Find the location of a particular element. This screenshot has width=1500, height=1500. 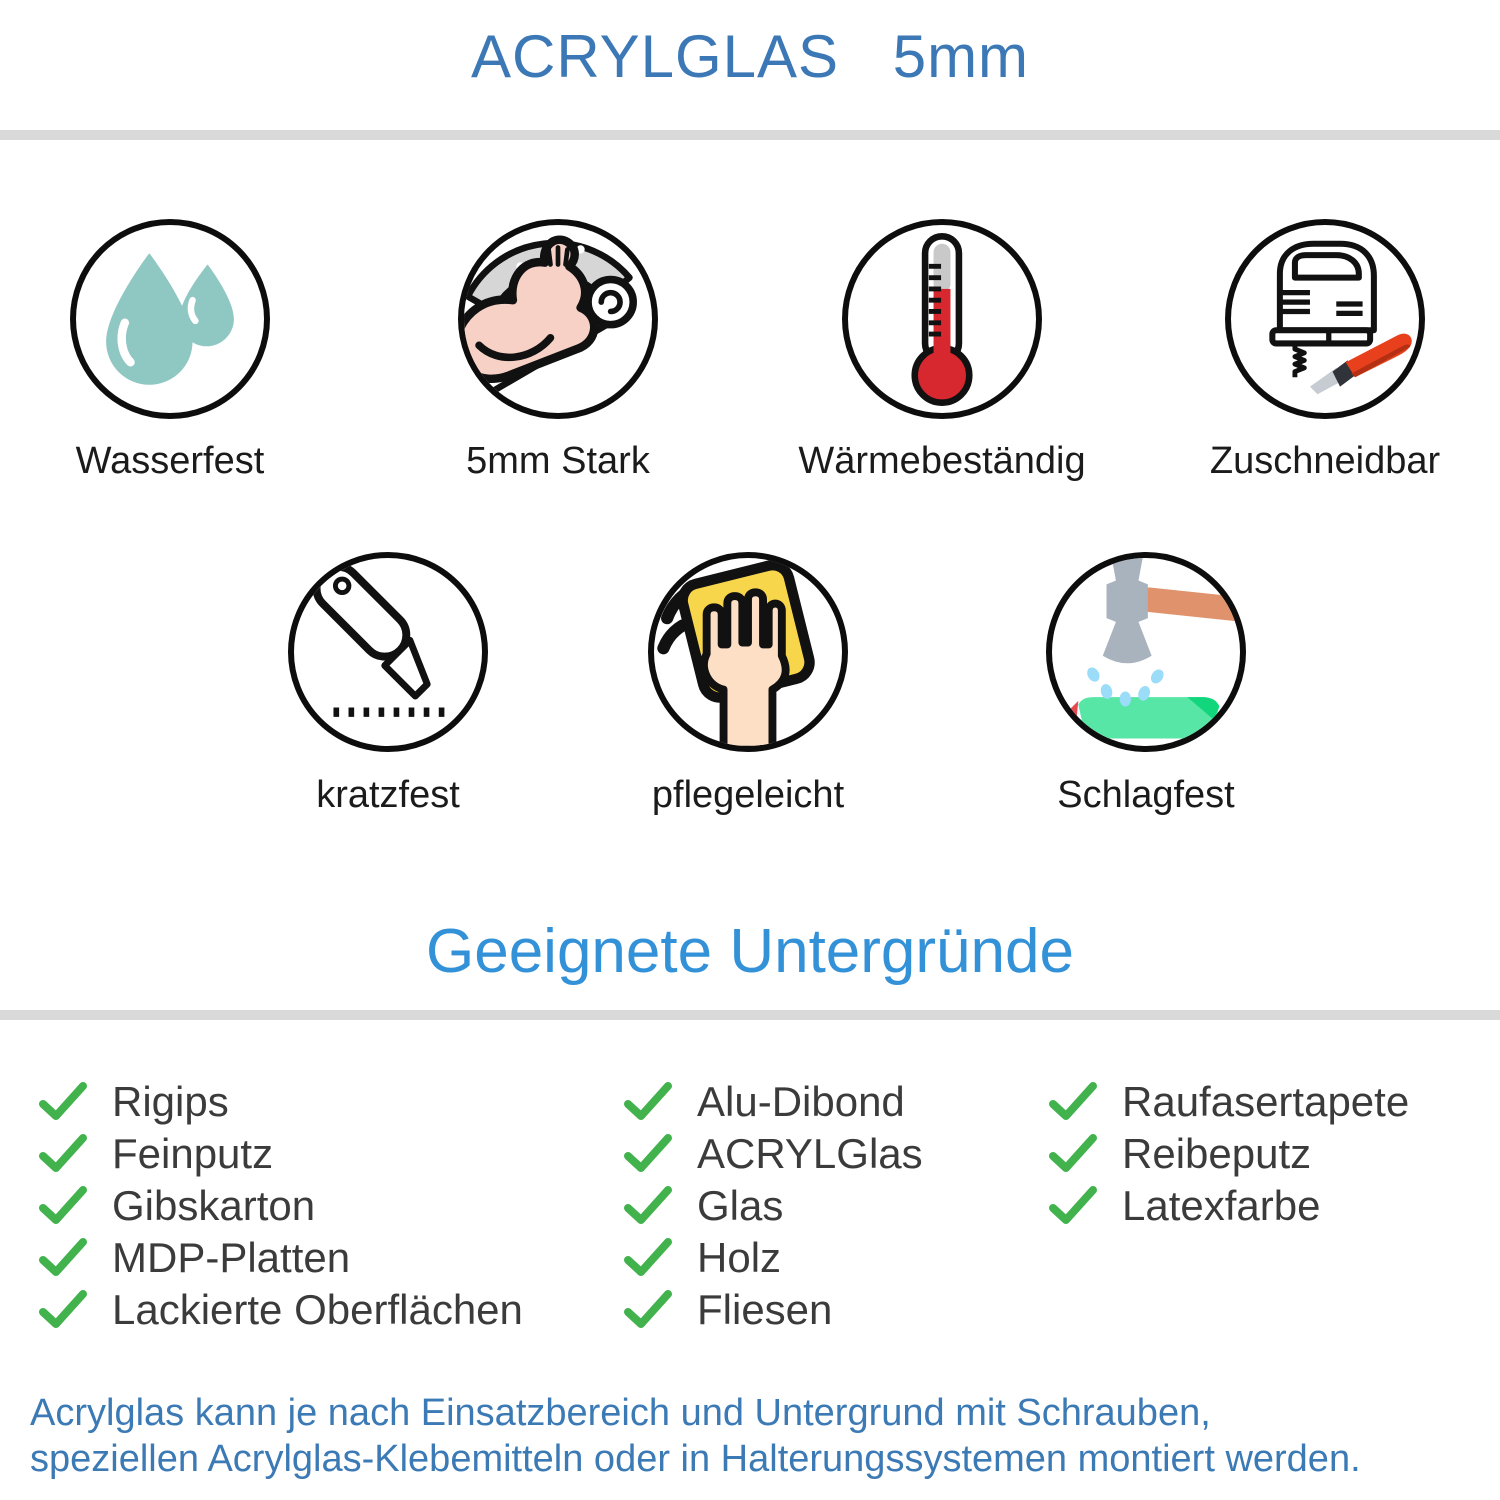

surfaces-column-2: Alu-Dibond ACRYLGlas Glas Holz Fliesen is located at coordinates (773, 1206).